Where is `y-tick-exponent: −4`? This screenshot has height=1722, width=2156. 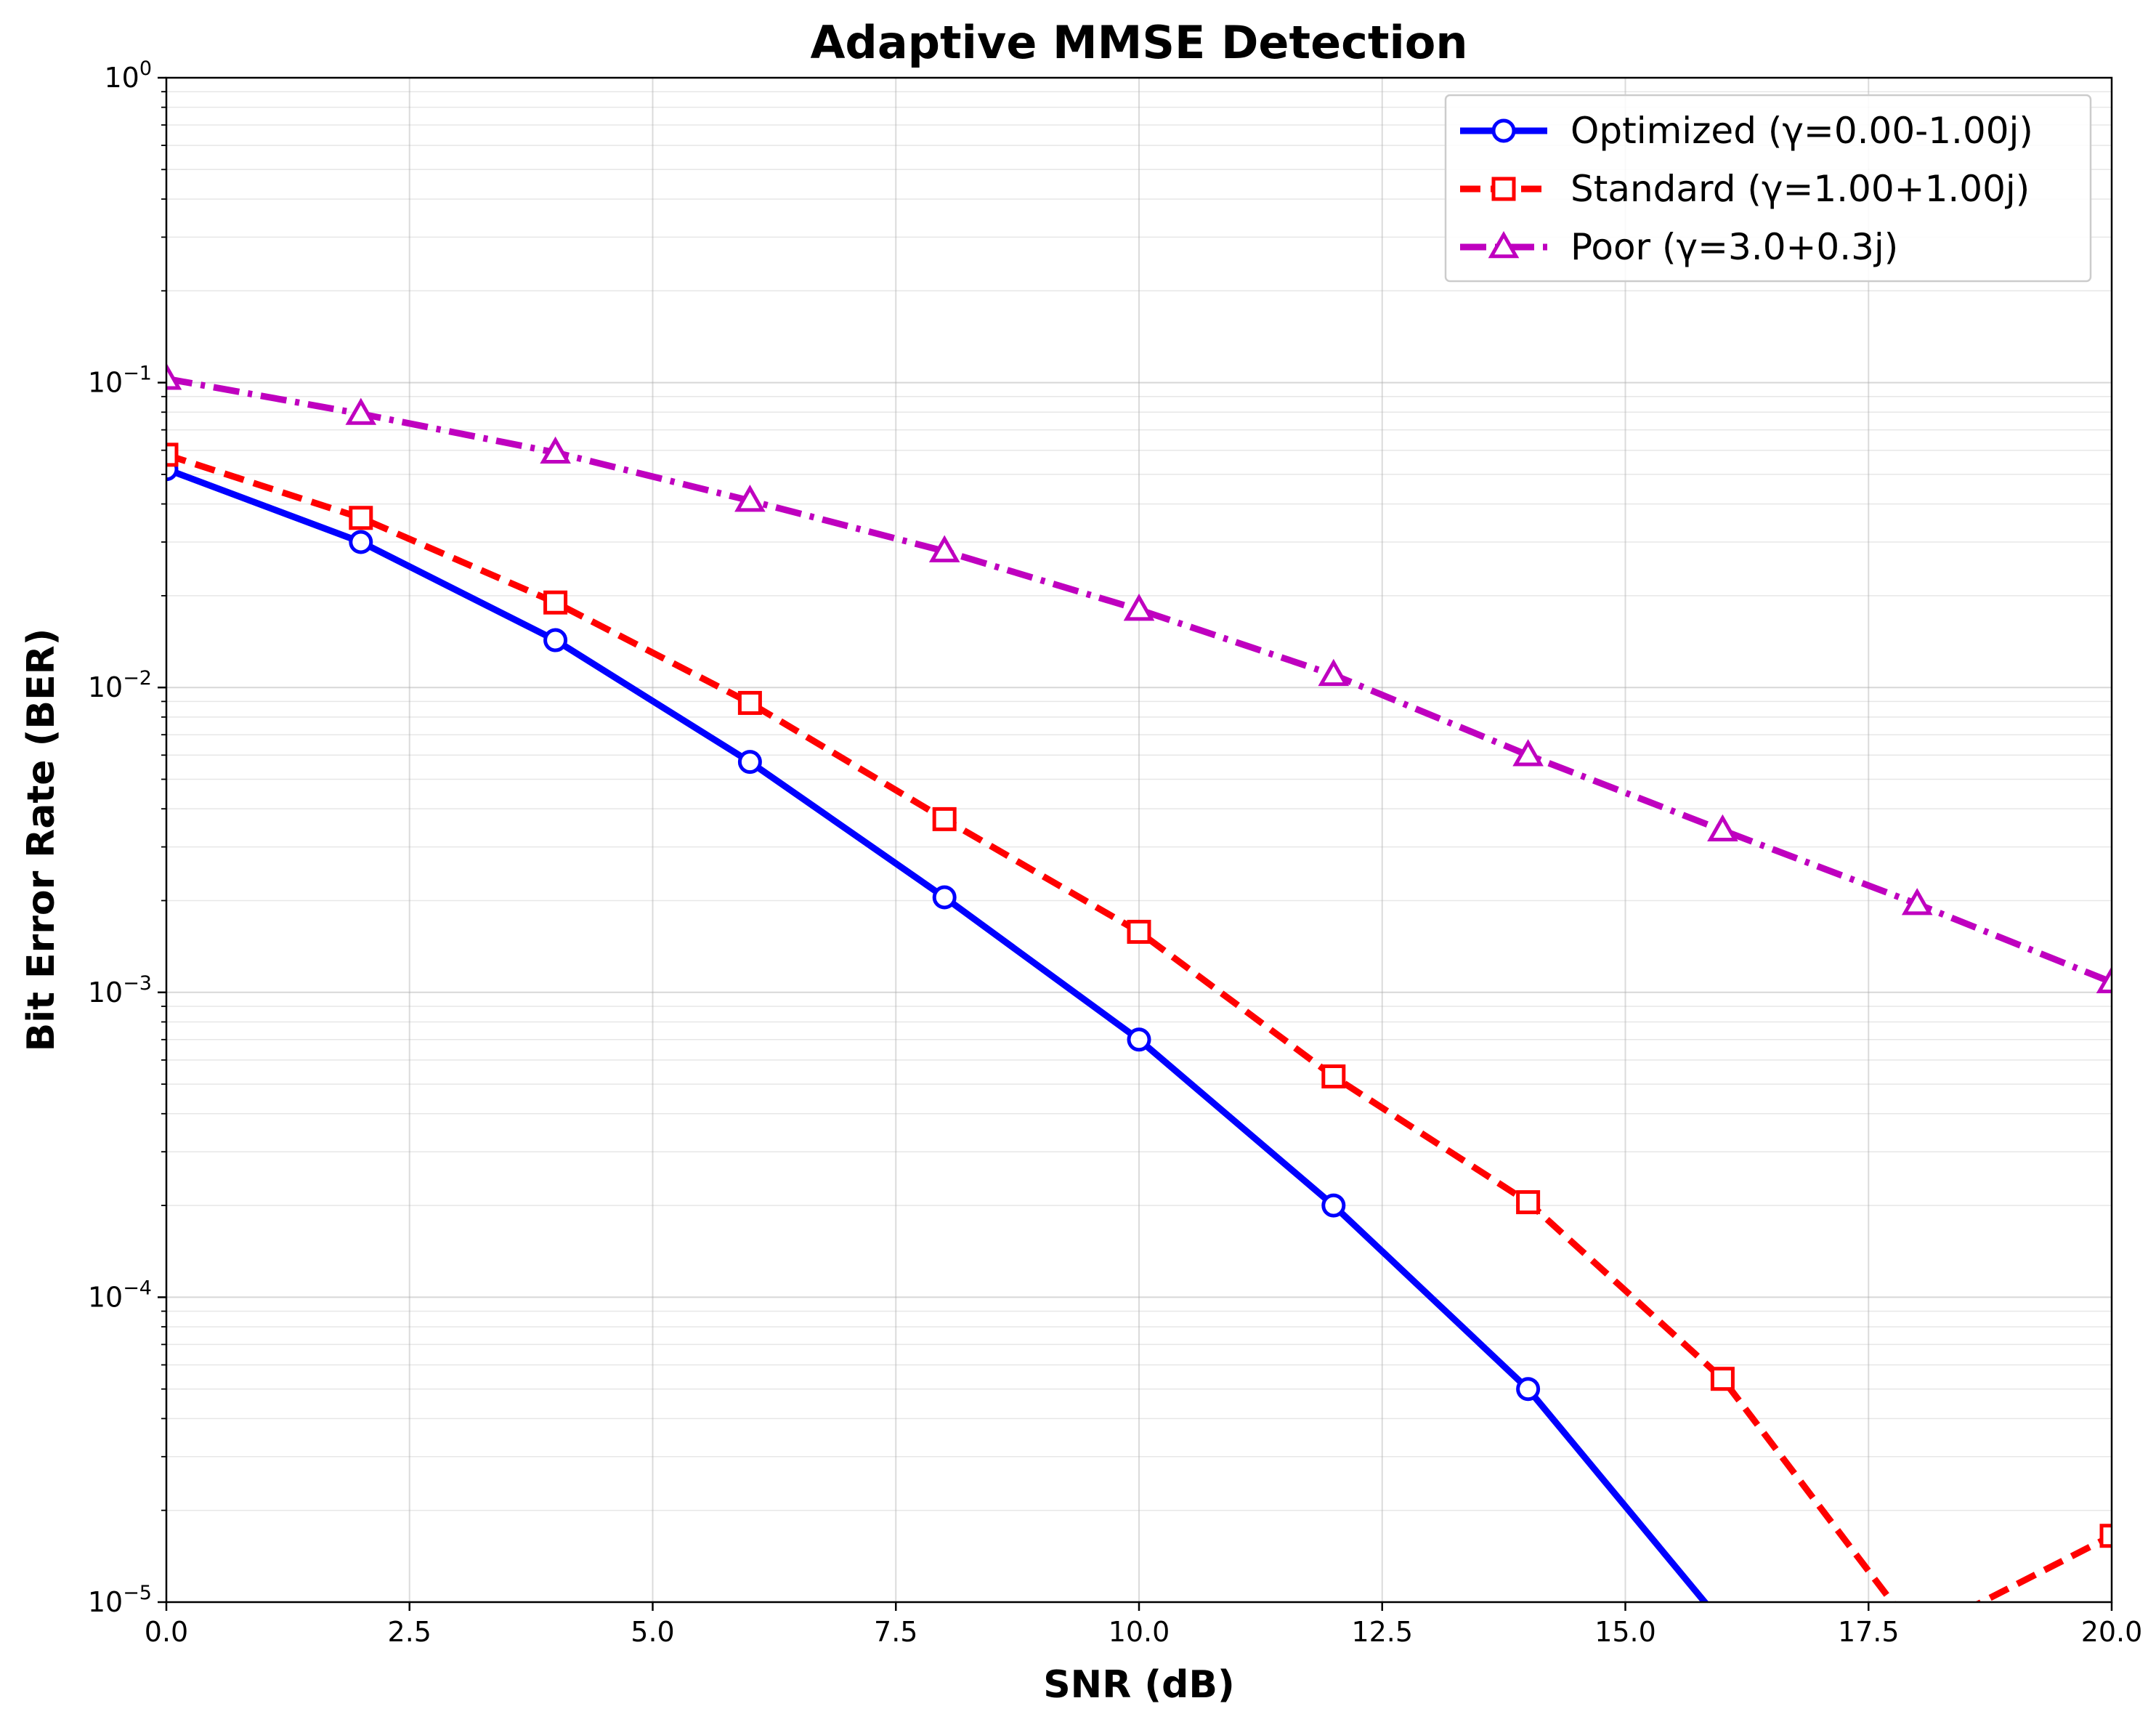 y-tick-exponent: −4 is located at coordinates (137, 1288).